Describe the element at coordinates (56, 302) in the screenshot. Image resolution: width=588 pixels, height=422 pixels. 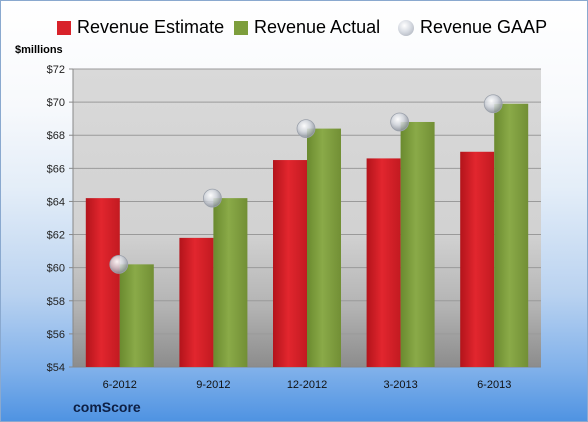
I see `y-tick-label: $58` at that location.